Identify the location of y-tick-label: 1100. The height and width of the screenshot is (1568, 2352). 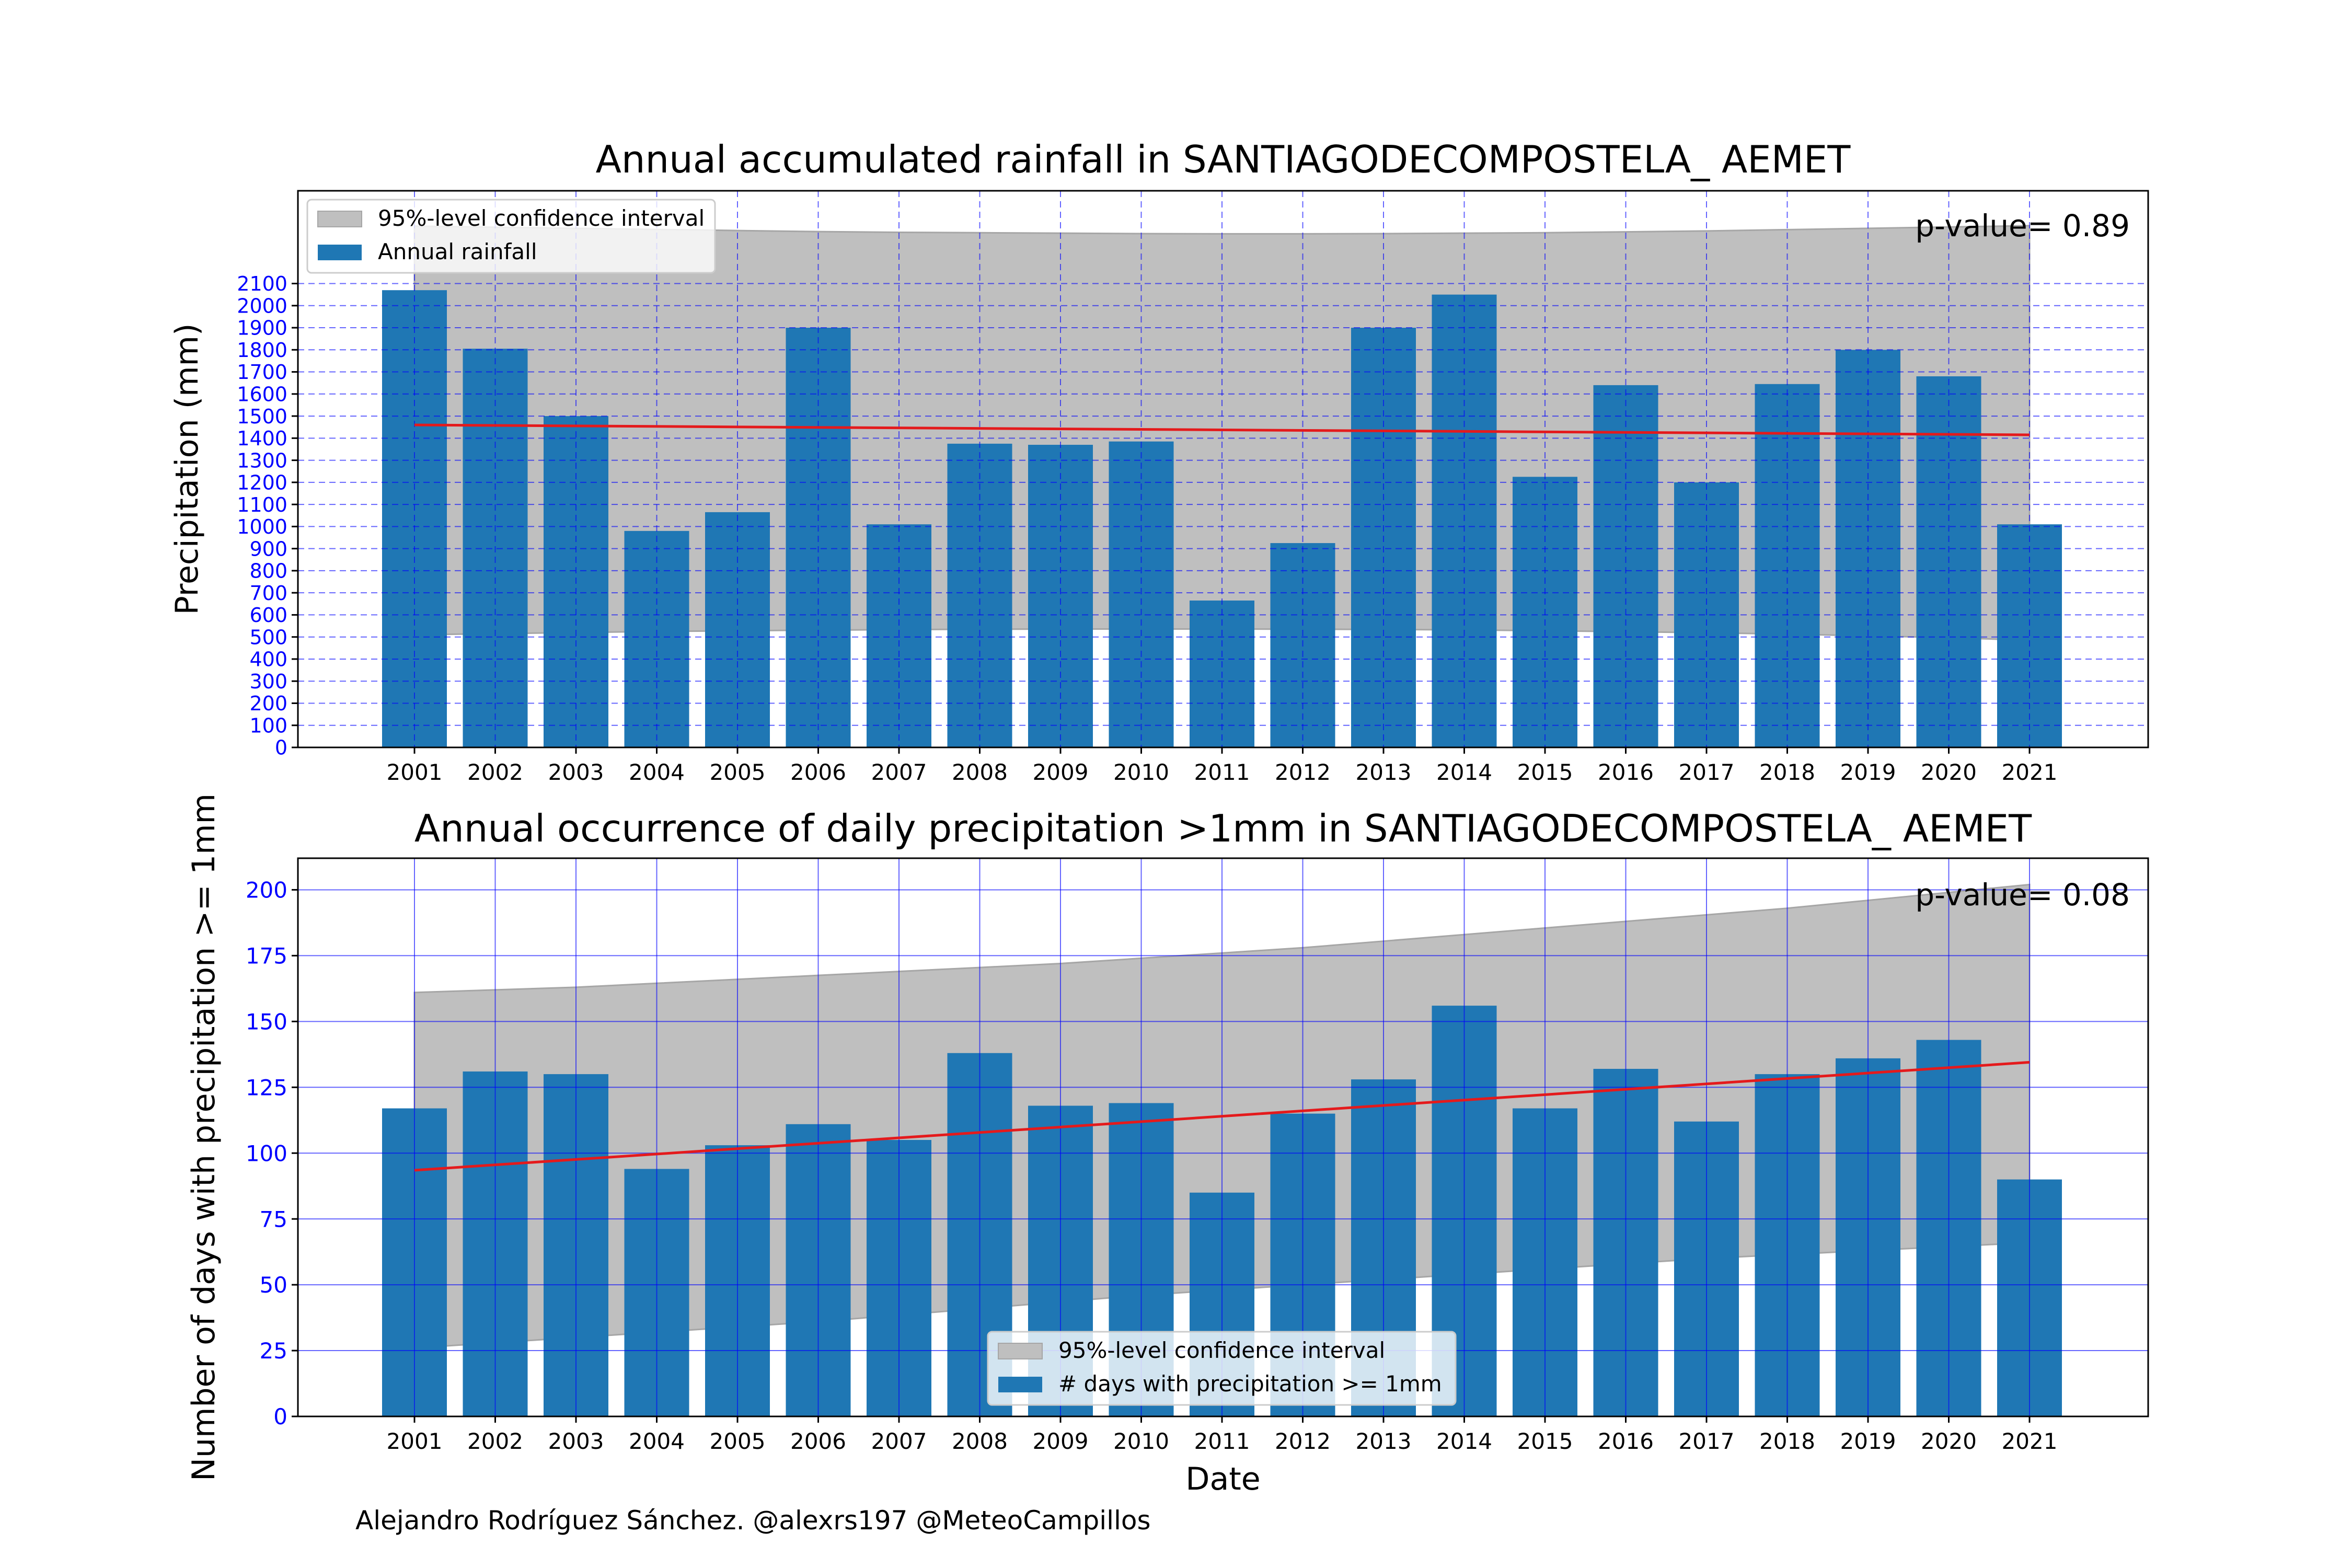
(262, 504).